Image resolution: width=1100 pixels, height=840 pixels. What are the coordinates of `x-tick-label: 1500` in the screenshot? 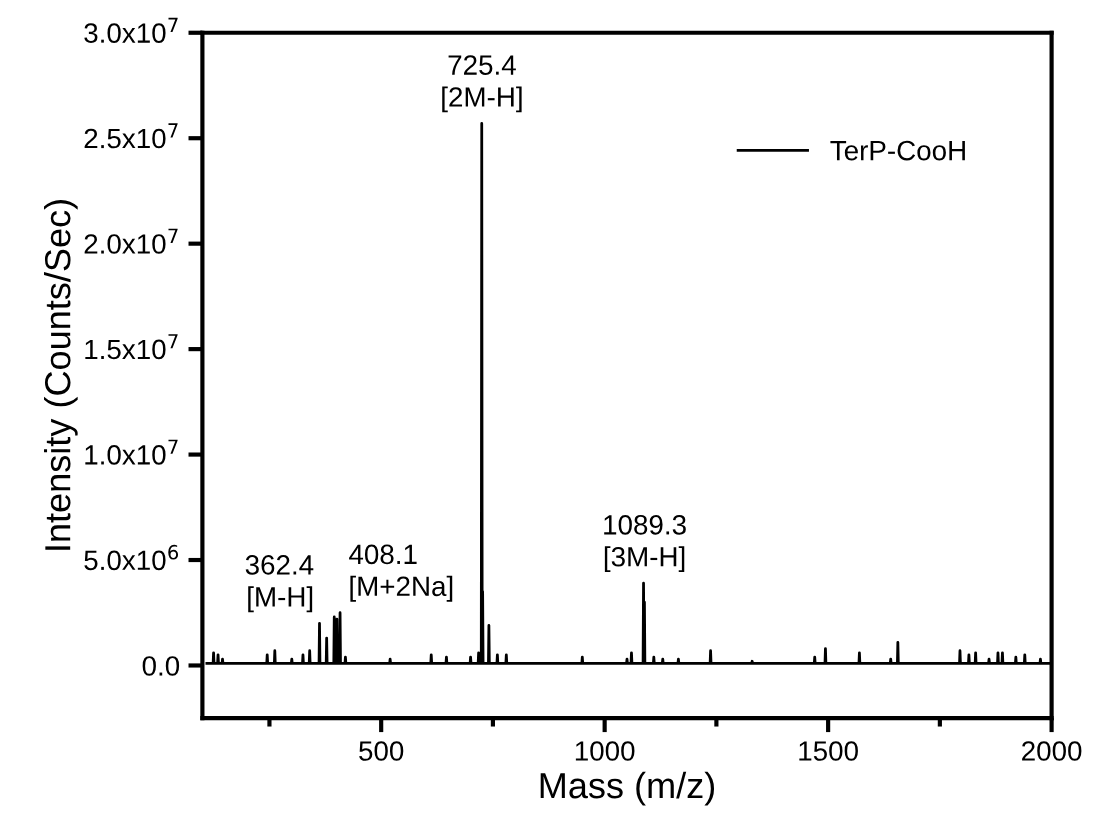 It's located at (828, 751).